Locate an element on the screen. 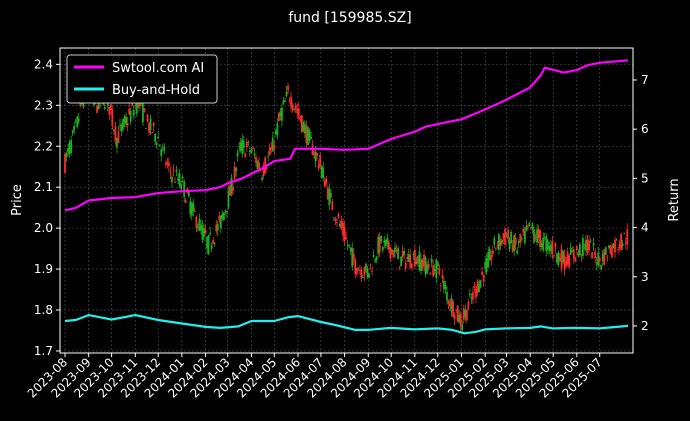  legend: Swtool.com AI Buy-and-Hold is located at coordinates (142, 79).